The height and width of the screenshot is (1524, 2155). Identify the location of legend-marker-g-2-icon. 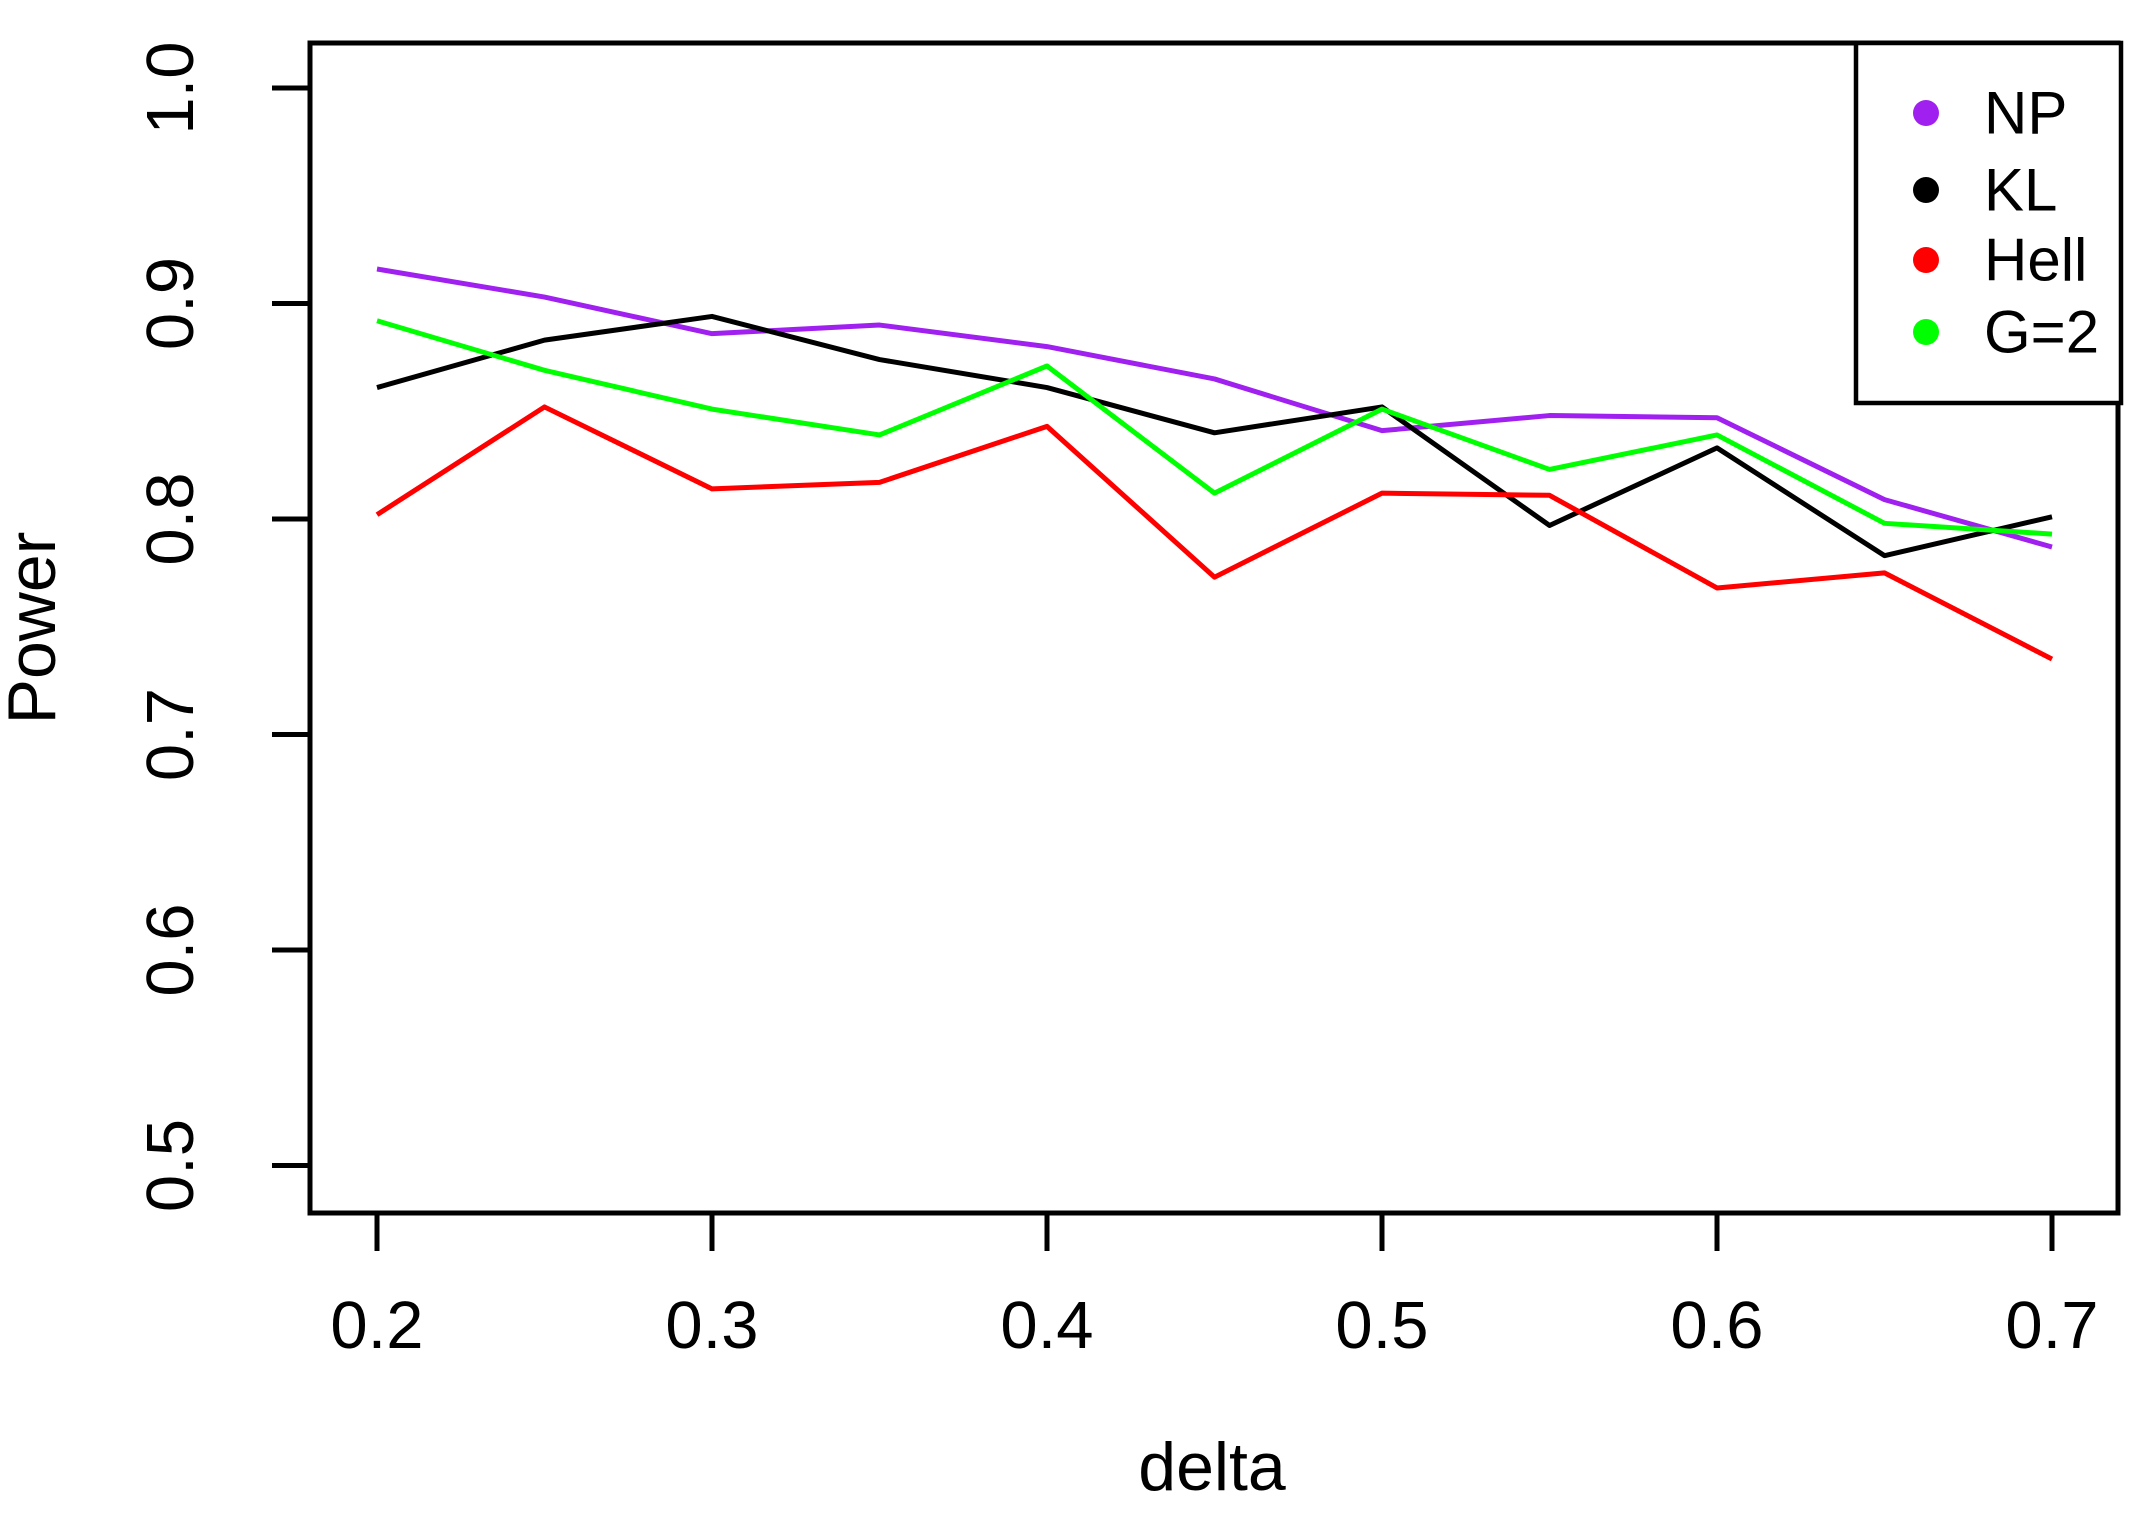
(1926, 332).